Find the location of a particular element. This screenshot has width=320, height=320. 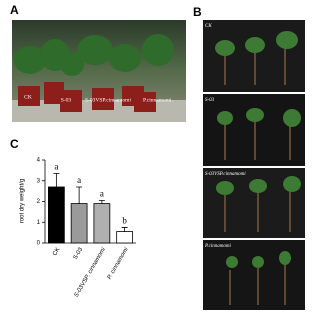

y-tick-label: 2 is located at coordinates (39, 202).